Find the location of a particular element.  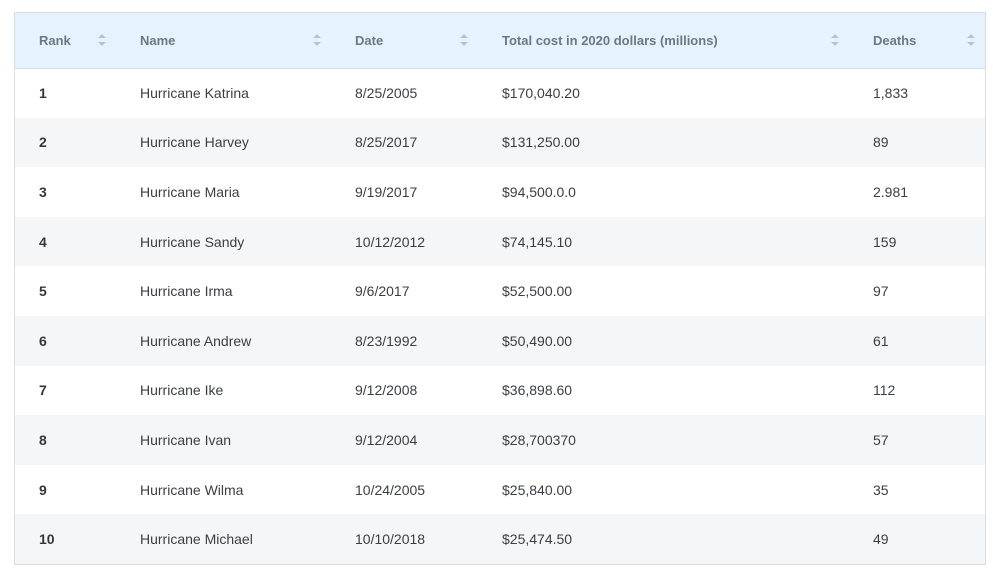

cell-cost: $52,500.00 is located at coordinates (537, 291).